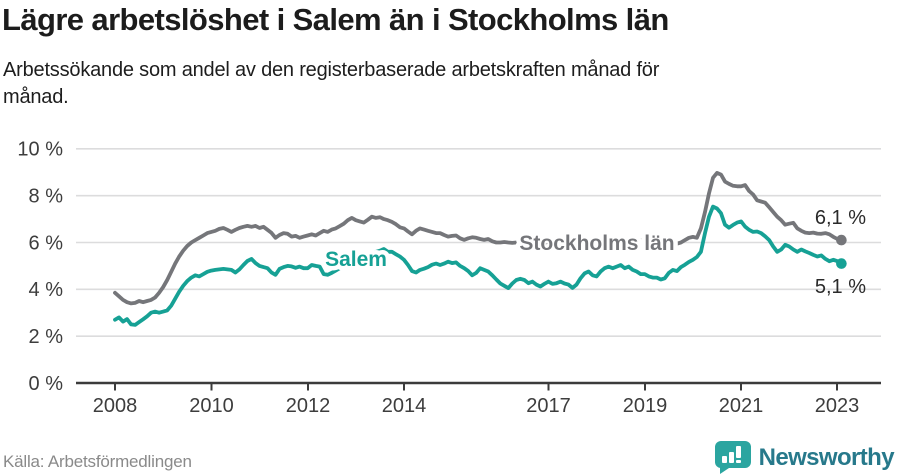 Image resolution: width=900 pixels, height=474 pixels. Describe the element at coordinates (596, 243) in the screenshot. I see `series-label-0: Stockholms län` at that location.